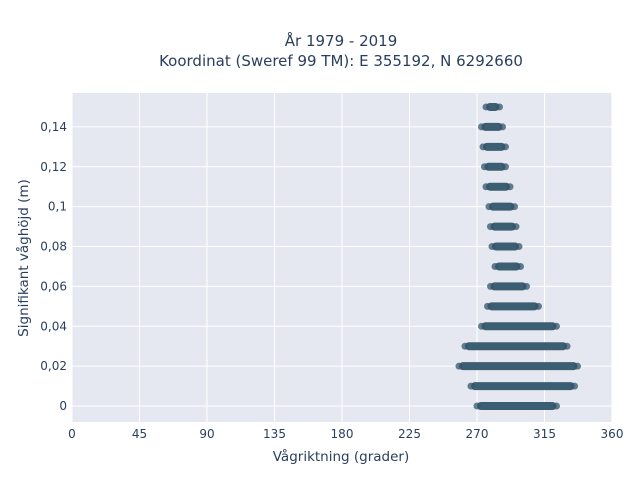 This screenshot has width=640, height=480. I want to click on y-axis-title: Signifikant våghöjd (m), so click(23, 258).